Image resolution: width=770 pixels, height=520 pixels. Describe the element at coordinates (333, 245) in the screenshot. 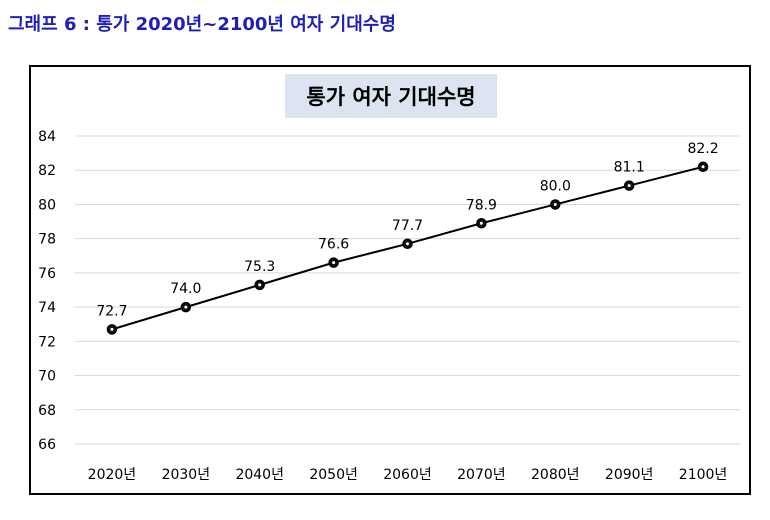

I see `data-label: 76.6` at that location.